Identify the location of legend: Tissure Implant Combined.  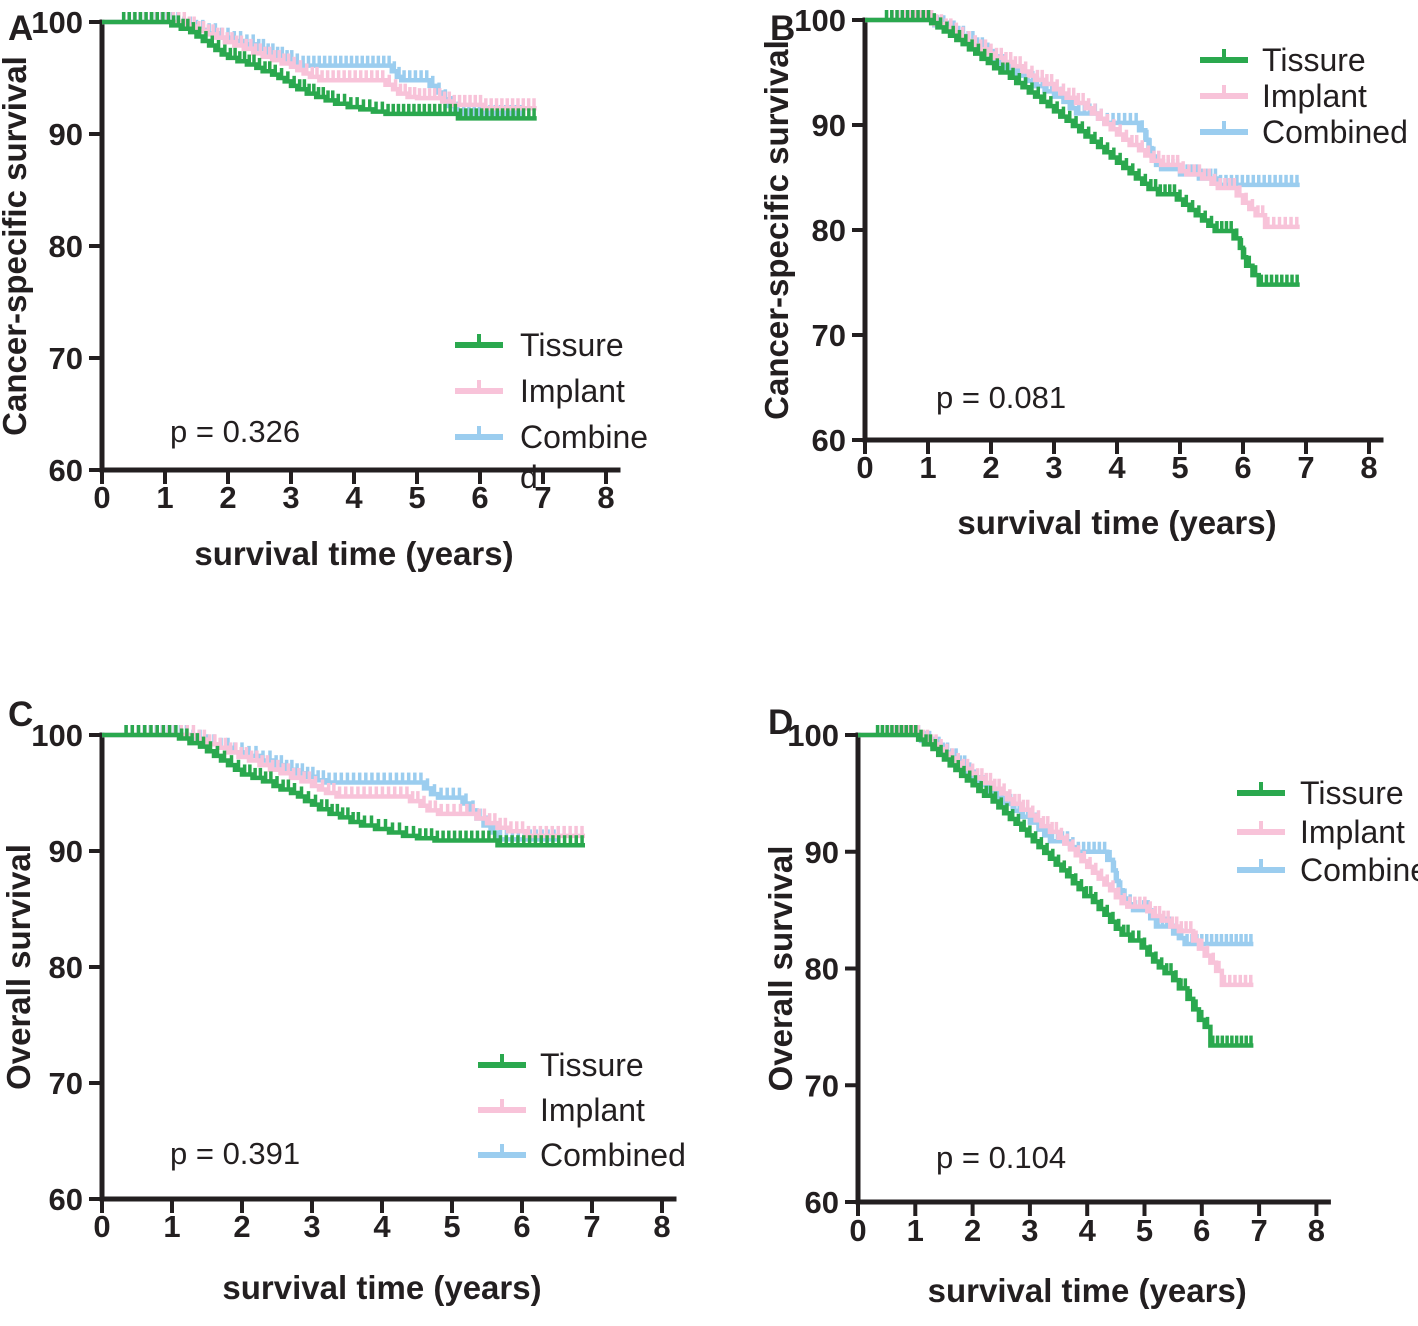
(582, 1110).